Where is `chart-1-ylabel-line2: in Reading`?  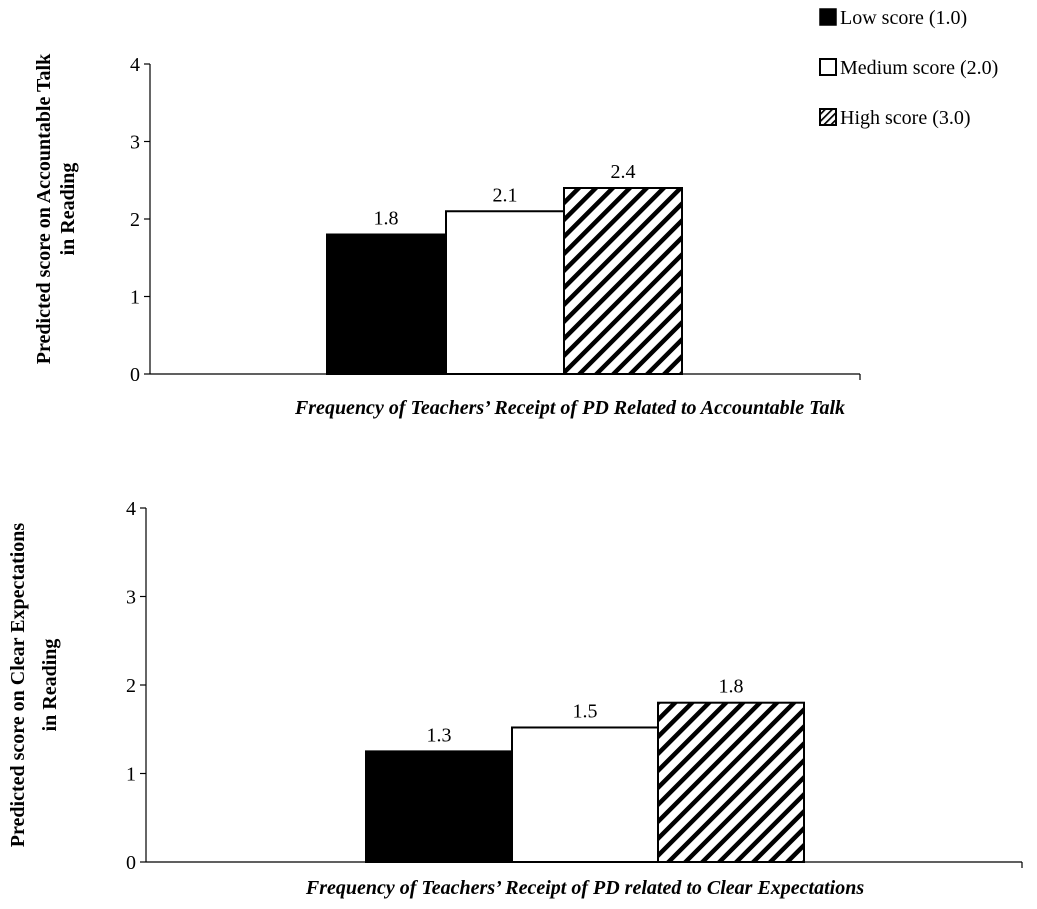 chart-1-ylabel-line2: in Reading is located at coordinates (68, 209).